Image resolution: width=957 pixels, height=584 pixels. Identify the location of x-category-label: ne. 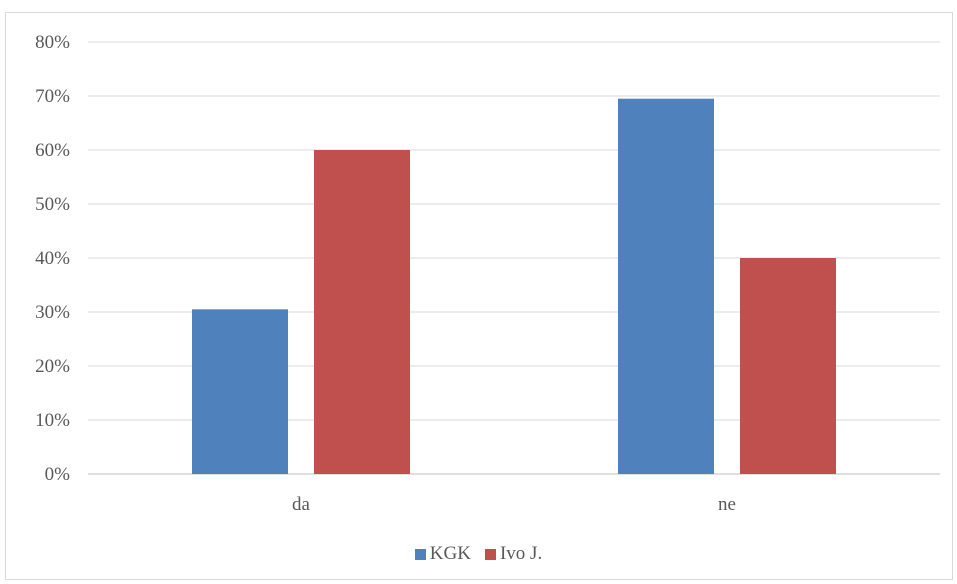
(727, 504).